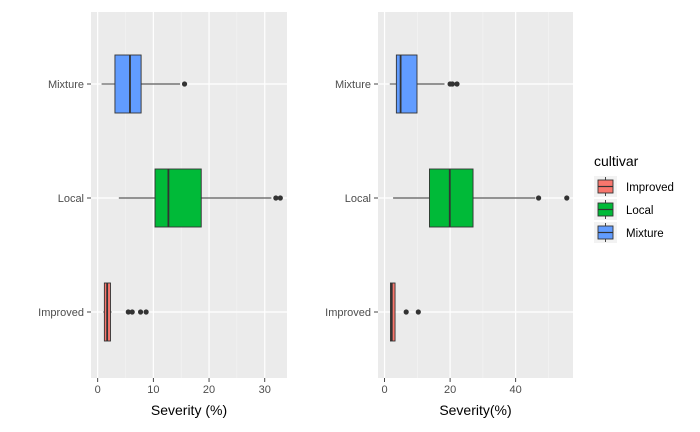 The image size is (700, 432). I want to click on x-tick-label: 40, so click(516, 390).